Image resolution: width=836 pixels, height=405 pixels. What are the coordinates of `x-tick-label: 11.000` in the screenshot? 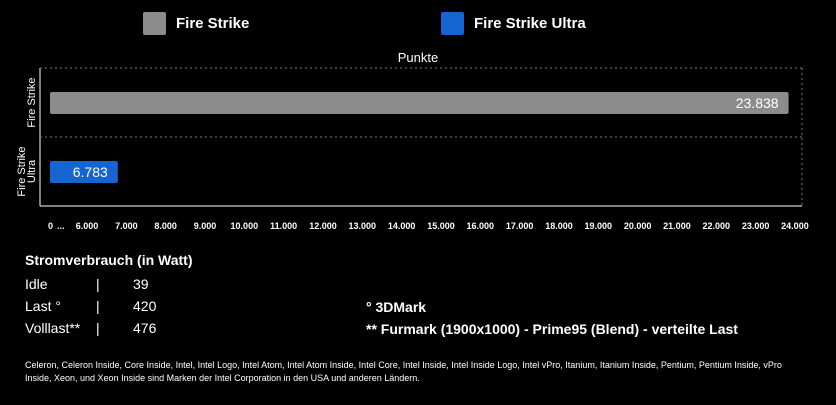 It's located at (283, 226).